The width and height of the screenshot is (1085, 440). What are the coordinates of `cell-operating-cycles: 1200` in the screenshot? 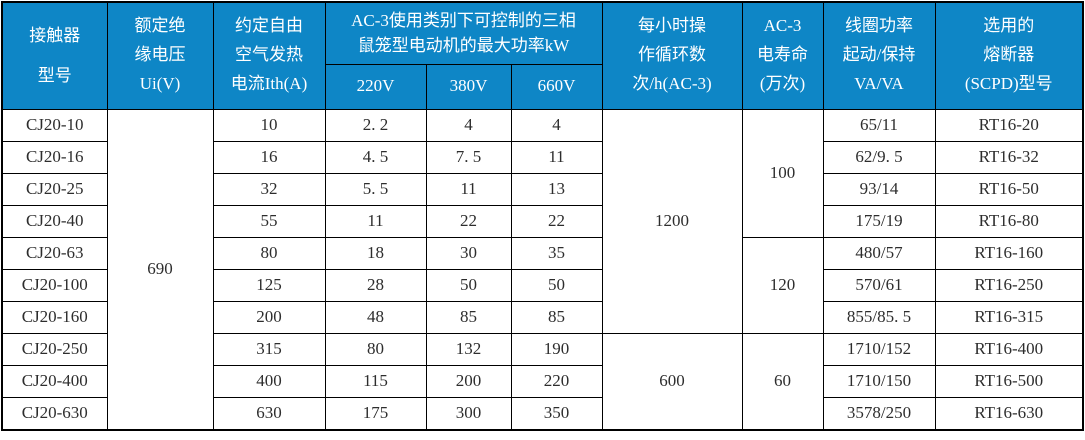 It's located at (672, 221).